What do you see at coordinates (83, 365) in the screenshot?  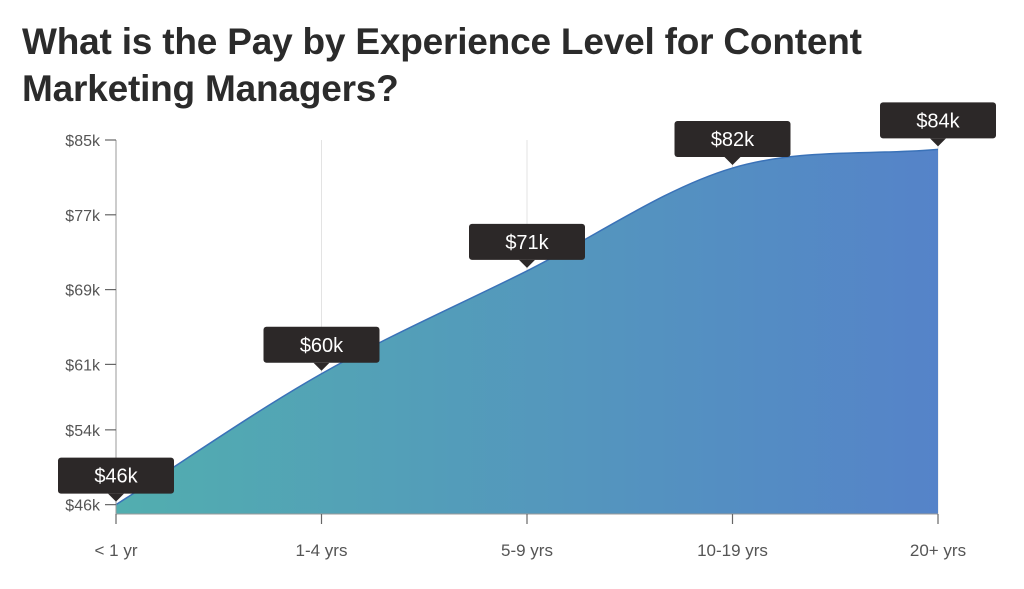 I see `y-tick-label: $61k` at bounding box center [83, 365].